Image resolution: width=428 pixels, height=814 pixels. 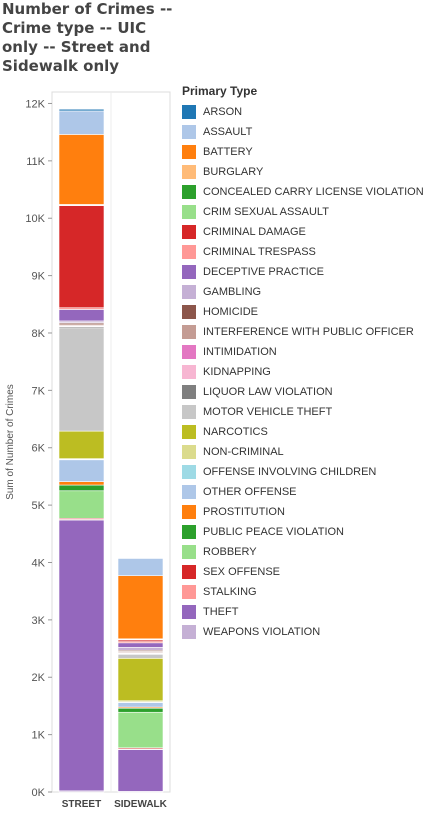 I want to click on legend-label: BURGLARY, so click(x=233, y=172).